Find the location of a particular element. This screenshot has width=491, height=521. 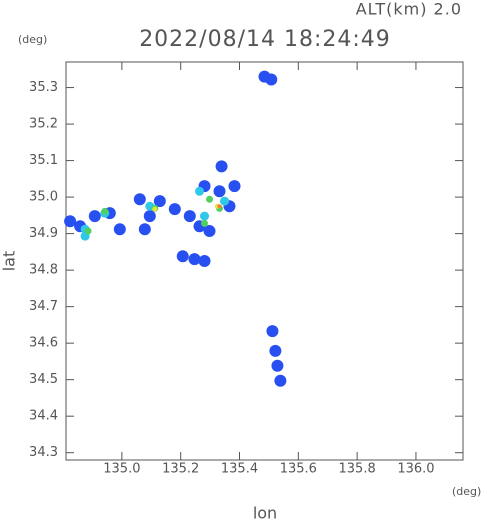

y-tick-label: 34.3 is located at coordinates (43, 452).